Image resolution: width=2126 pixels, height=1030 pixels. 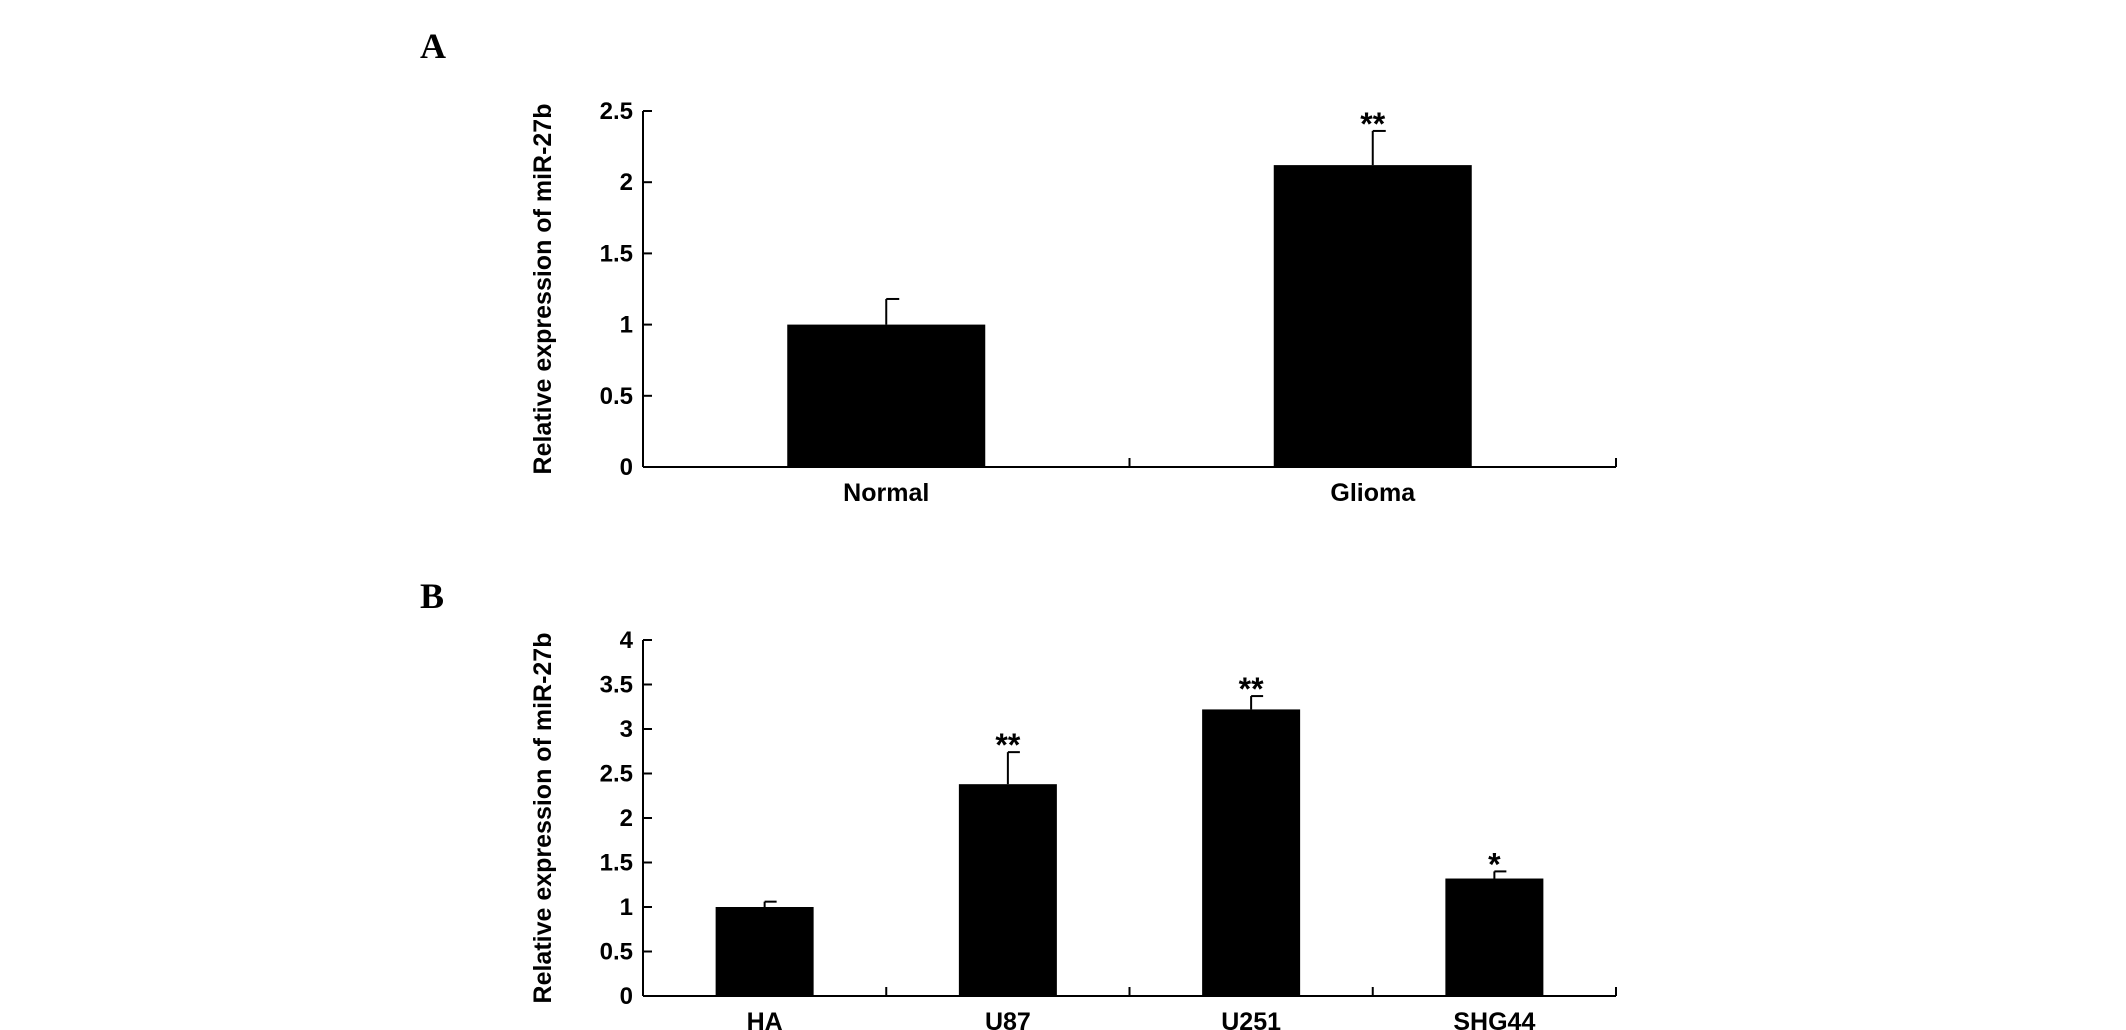 I want to click on significance-mark: *, so click(x=1494, y=864).